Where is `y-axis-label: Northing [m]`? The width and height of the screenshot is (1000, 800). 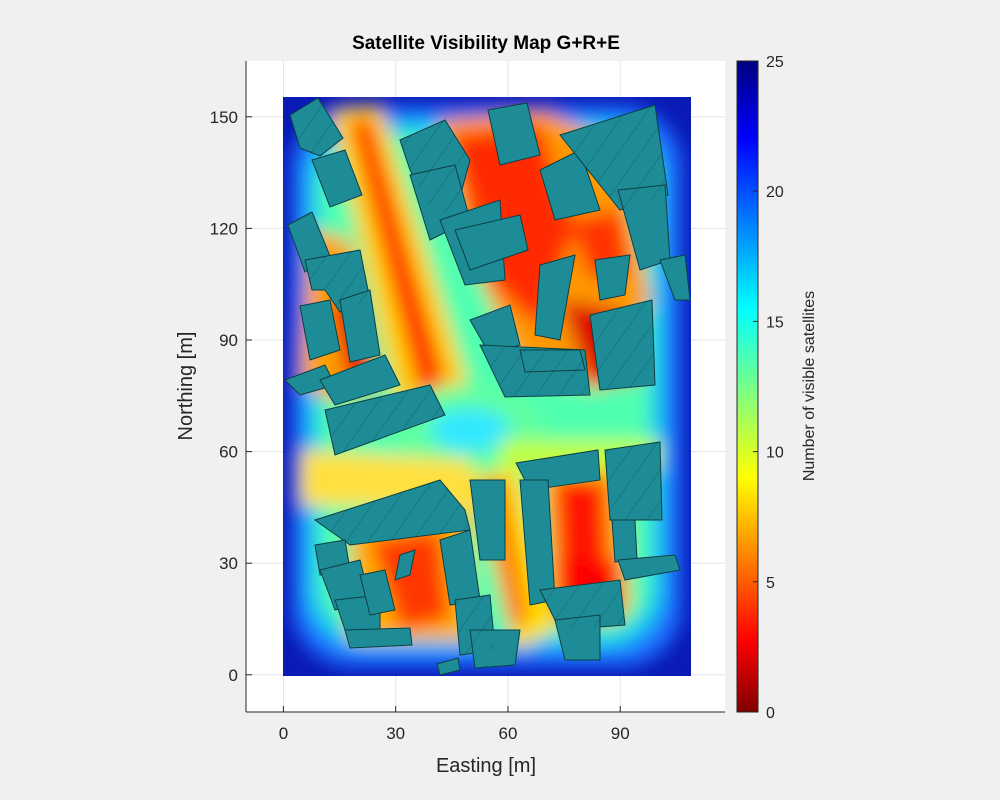
y-axis-label: Northing [m] is located at coordinates (186, 386).